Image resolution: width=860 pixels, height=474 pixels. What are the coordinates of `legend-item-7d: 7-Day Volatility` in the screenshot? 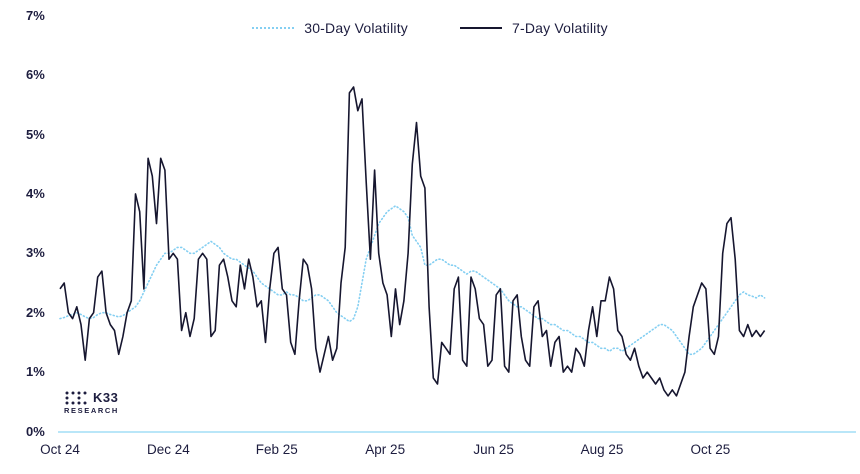 It's located at (533, 28).